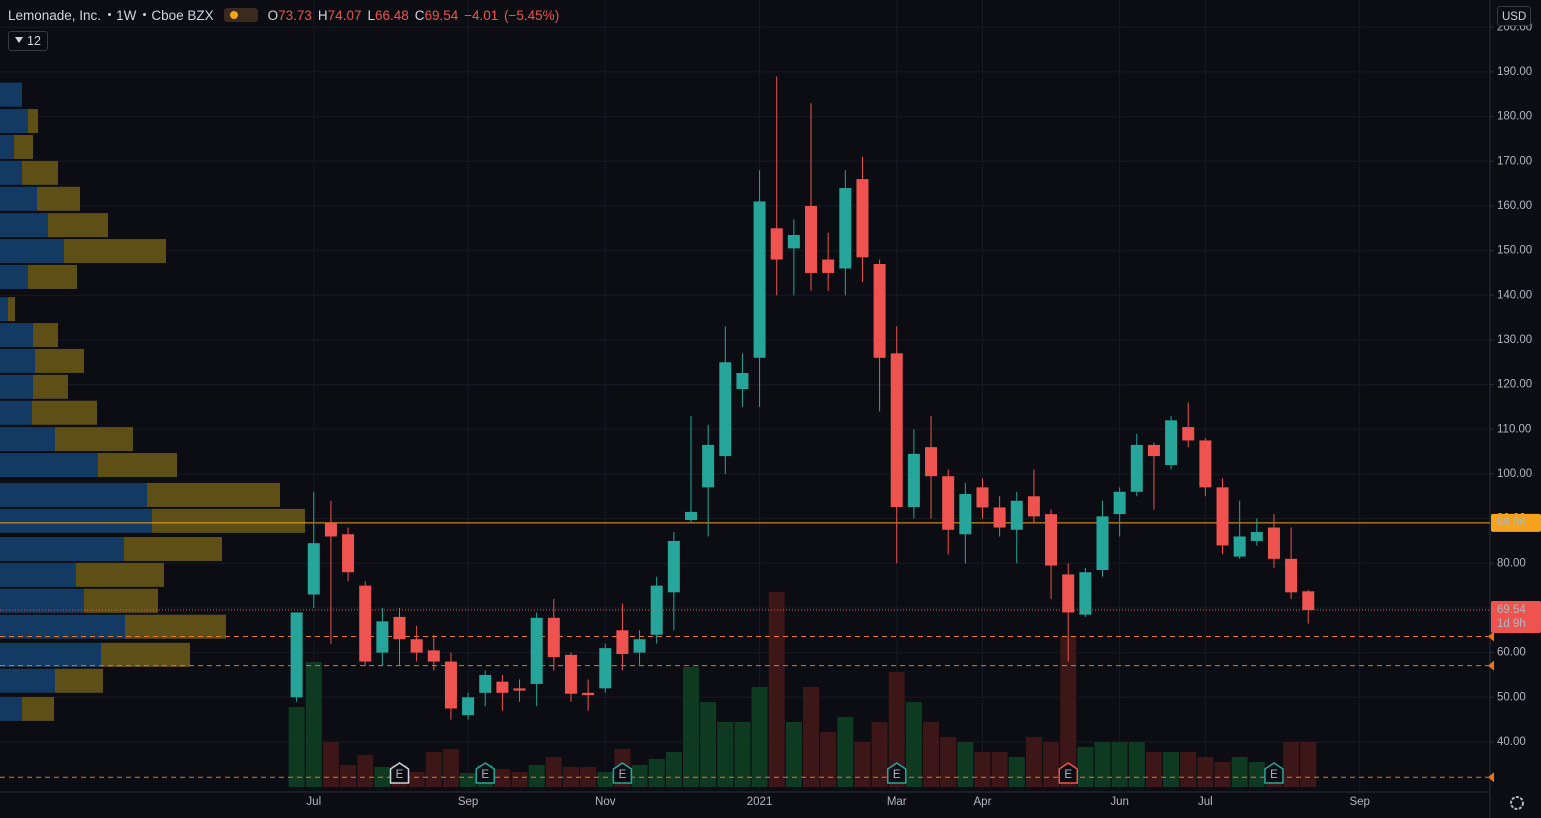 This screenshot has width=1541, height=818. Describe the element at coordinates (28, 41) in the screenshot. I see `indicators-toggle: 12` at that location.